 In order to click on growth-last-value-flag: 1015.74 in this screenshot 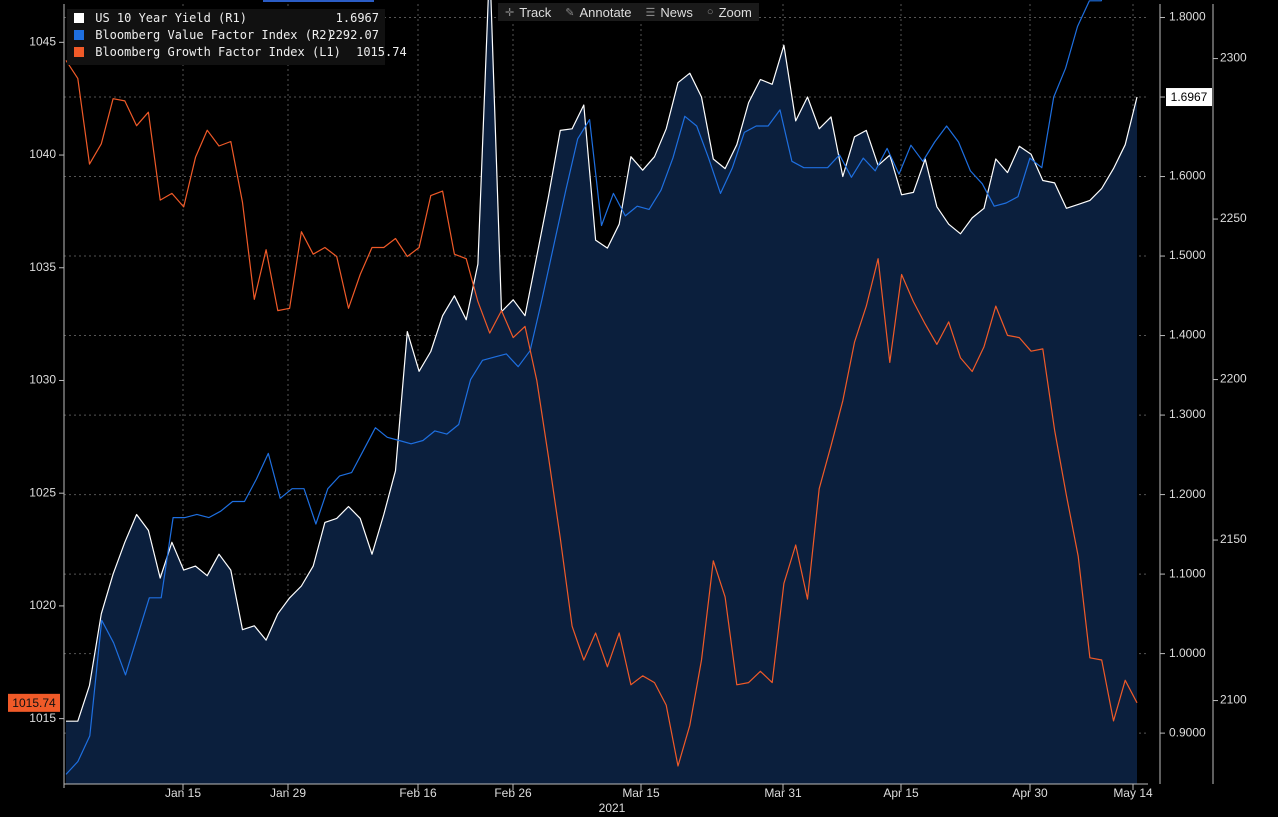, I will do `click(34, 703)`.